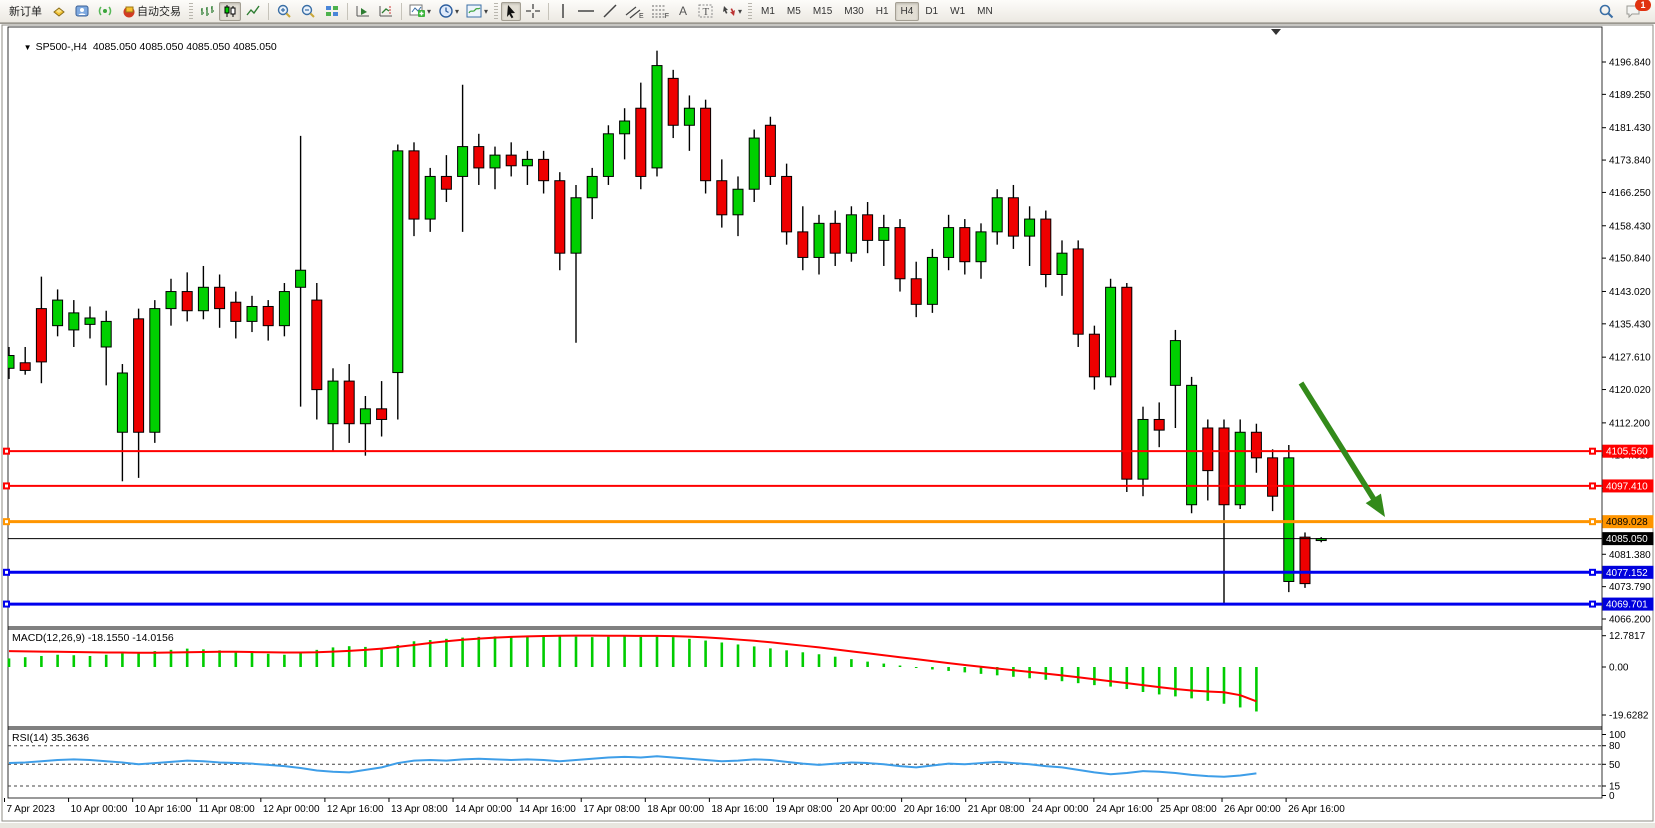  Describe the element at coordinates (31, 809) in the screenshot. I see `time-tick-label: 7 Apr 2023` at that location.